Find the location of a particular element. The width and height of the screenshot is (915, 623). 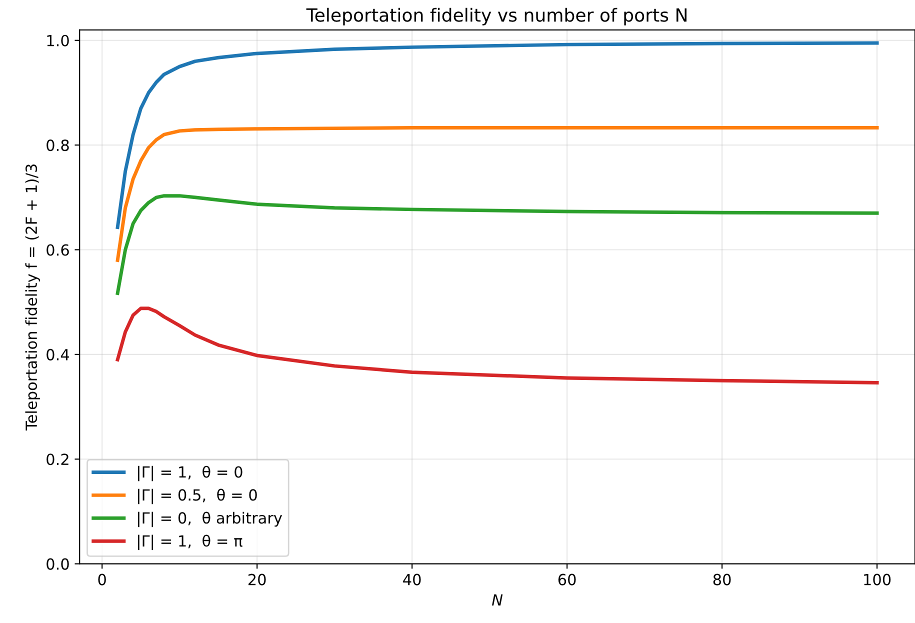

x-tick-label: 80 is located at coordinates (722, 580).